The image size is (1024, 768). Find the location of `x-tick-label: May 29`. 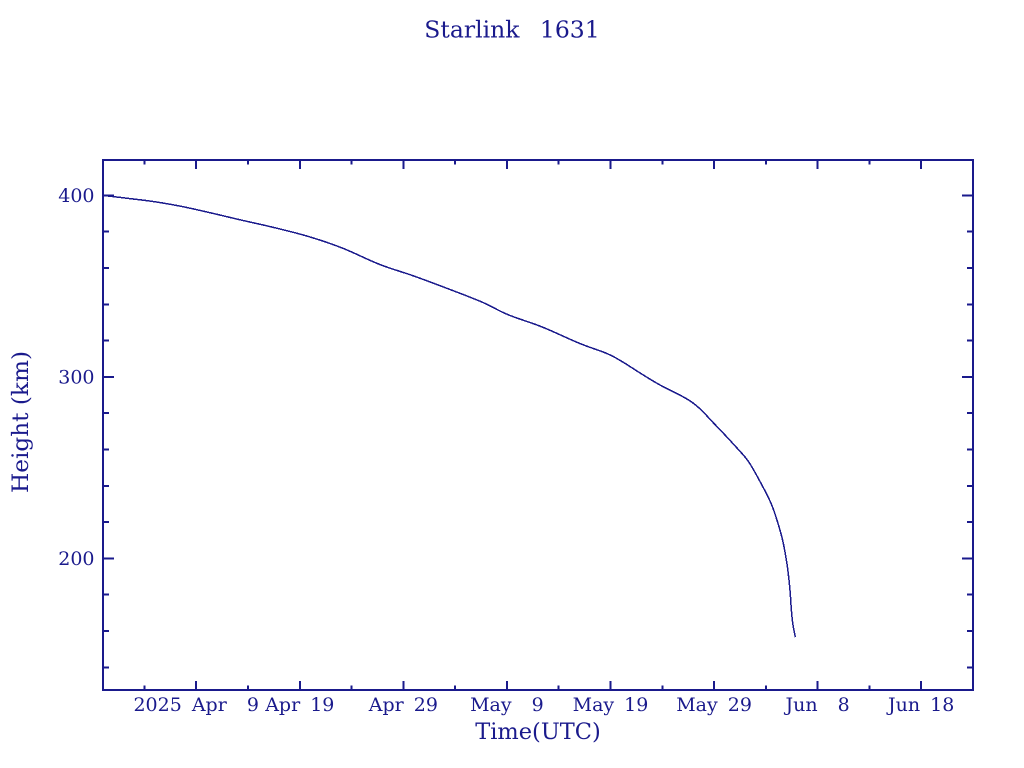

x-tick-label: May 29 is located at coordinates (714, 705).